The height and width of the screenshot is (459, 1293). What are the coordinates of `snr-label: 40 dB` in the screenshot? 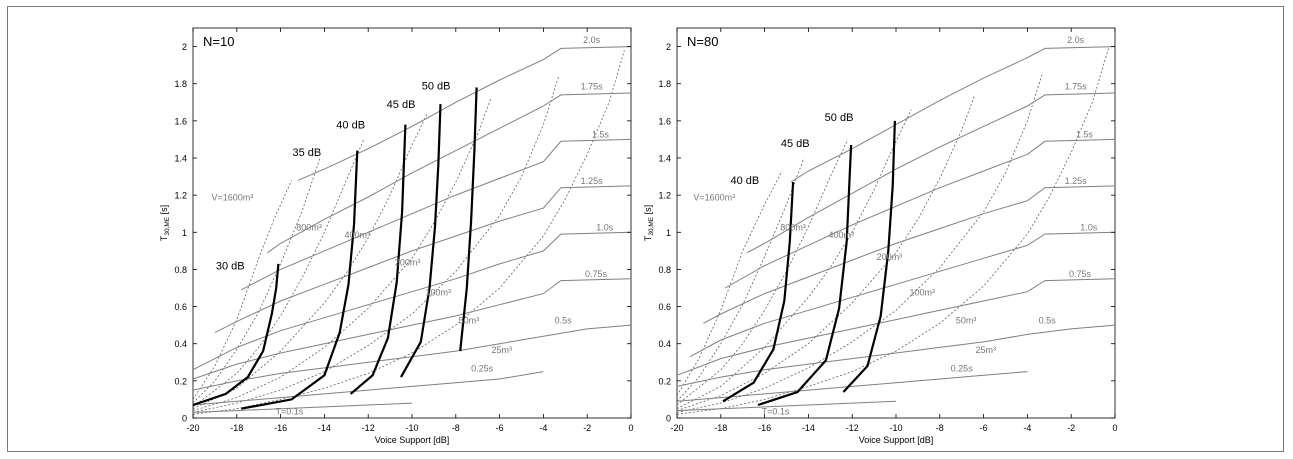 It's located at (350, 125).